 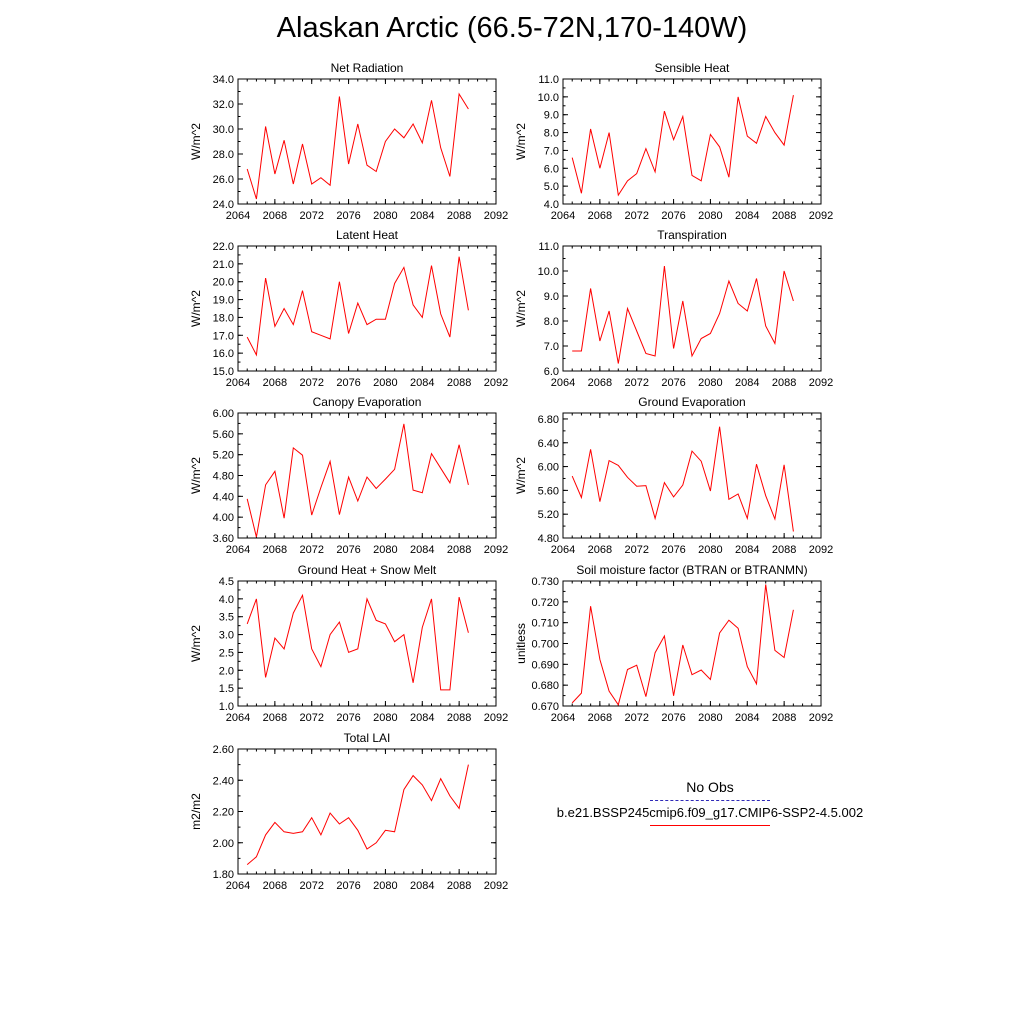 I want to click on x-tick-label: 2084, so click(x=422, y=383).